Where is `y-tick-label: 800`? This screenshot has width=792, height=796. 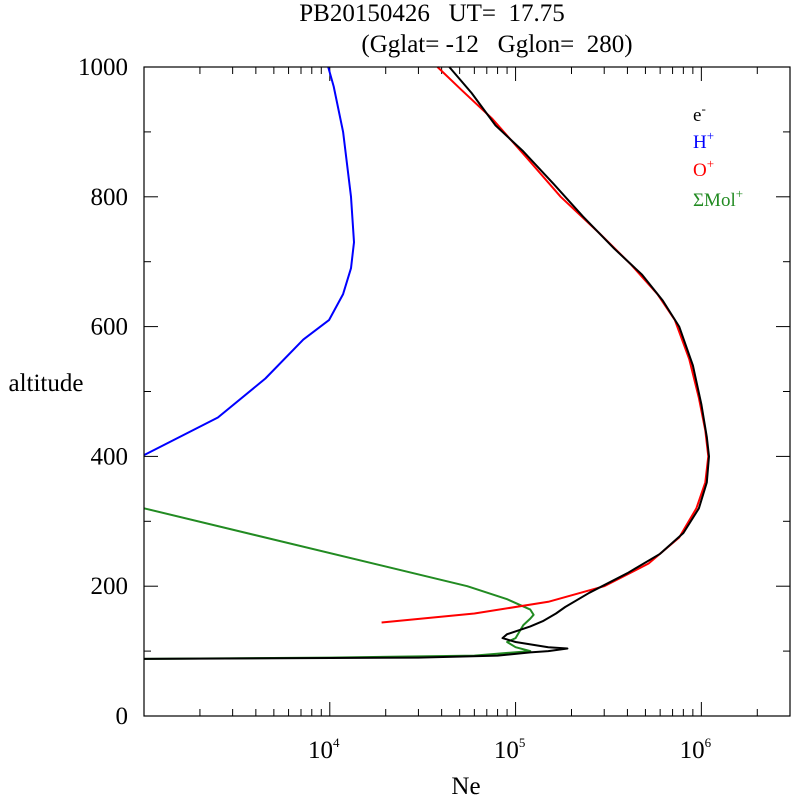
y-tick-label: 800 is located at coordinates (110, 197).